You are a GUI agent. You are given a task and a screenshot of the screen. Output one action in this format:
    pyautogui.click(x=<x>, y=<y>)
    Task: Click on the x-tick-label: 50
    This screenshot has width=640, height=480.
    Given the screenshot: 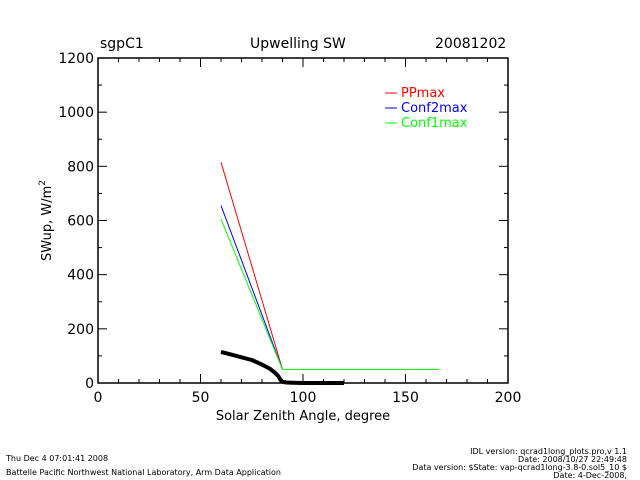 What is the action you would take?
    pyautogui.click(x=201, y=398)
    